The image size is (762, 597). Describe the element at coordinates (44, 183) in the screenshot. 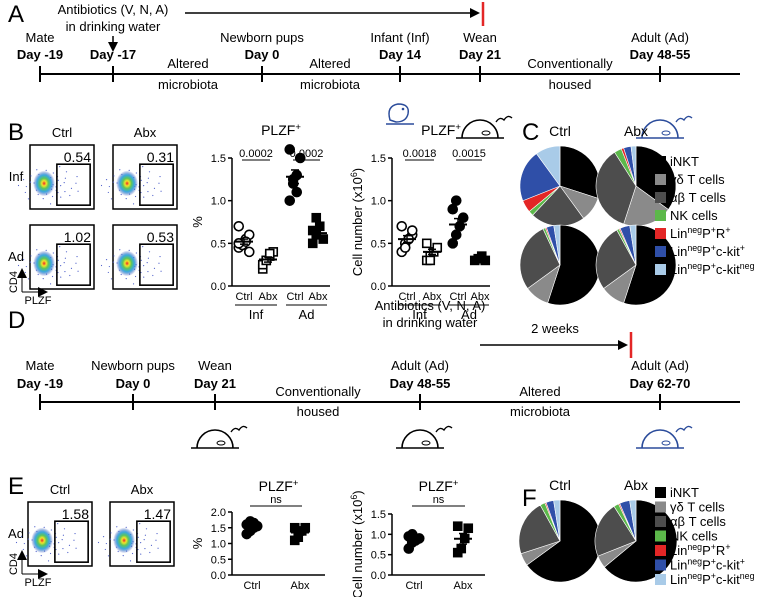

I see `density` at that location.